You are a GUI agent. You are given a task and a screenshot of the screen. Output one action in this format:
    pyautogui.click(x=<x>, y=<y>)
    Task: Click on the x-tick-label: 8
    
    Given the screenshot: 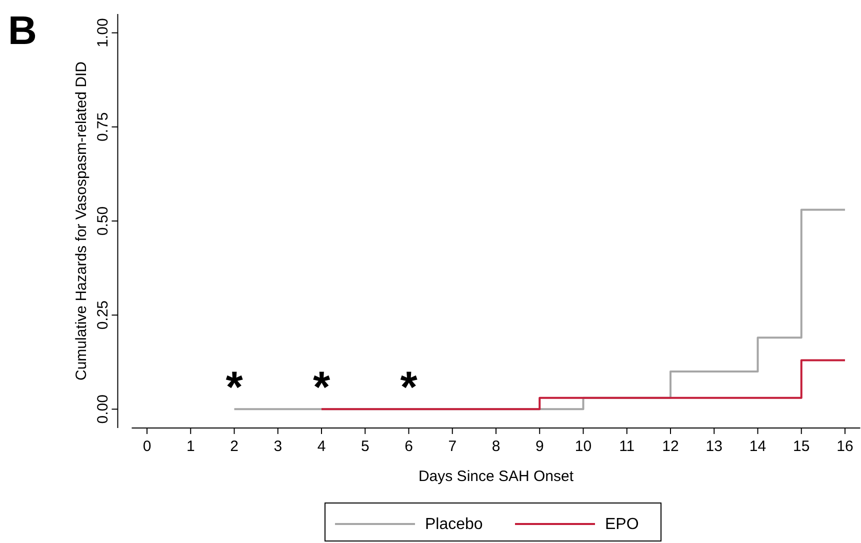 What is the action you would take?
    pyautogui.click(x=496, y=446)
    